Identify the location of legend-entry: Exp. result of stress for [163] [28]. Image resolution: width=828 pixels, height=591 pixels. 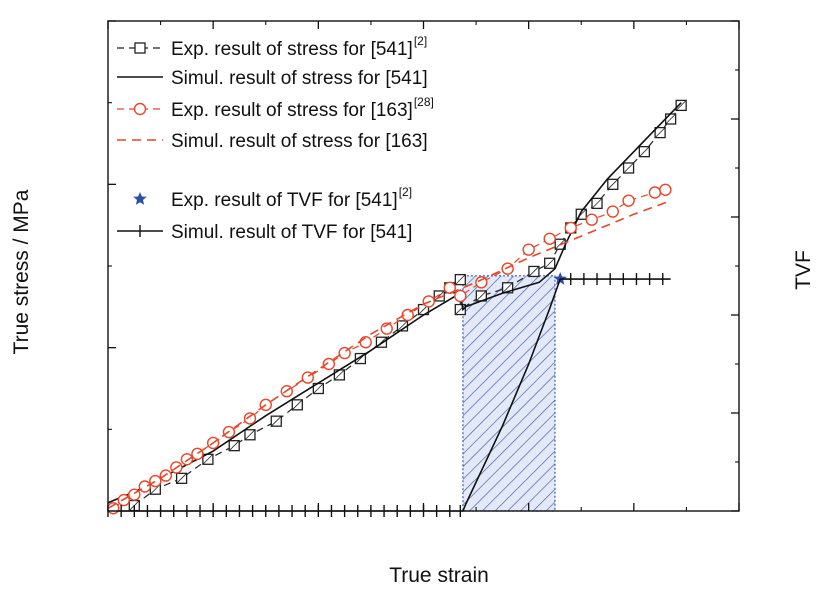
(275, 108).